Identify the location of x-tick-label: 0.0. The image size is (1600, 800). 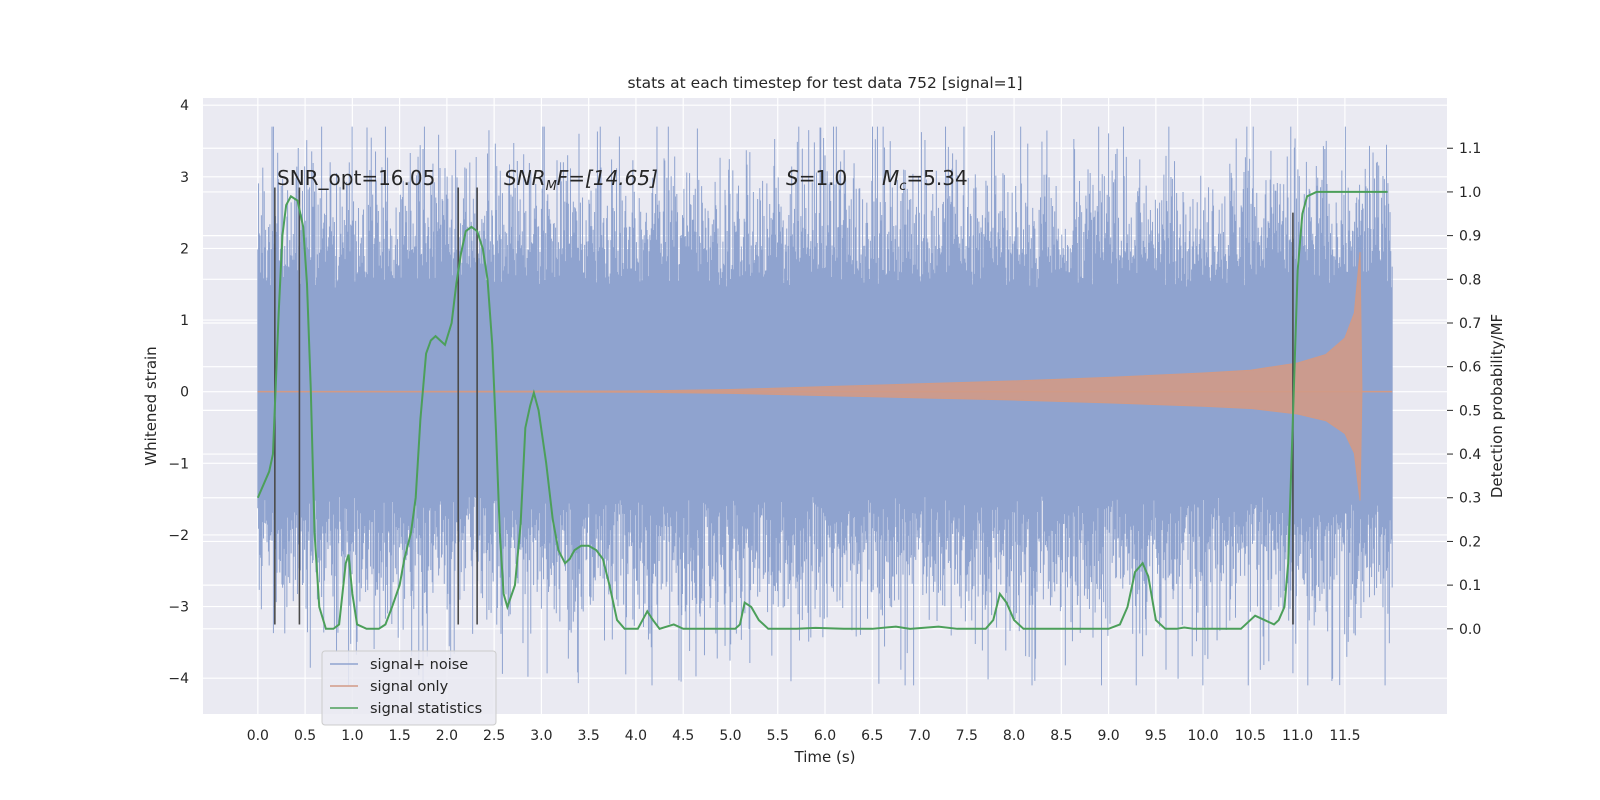
(258, 736).